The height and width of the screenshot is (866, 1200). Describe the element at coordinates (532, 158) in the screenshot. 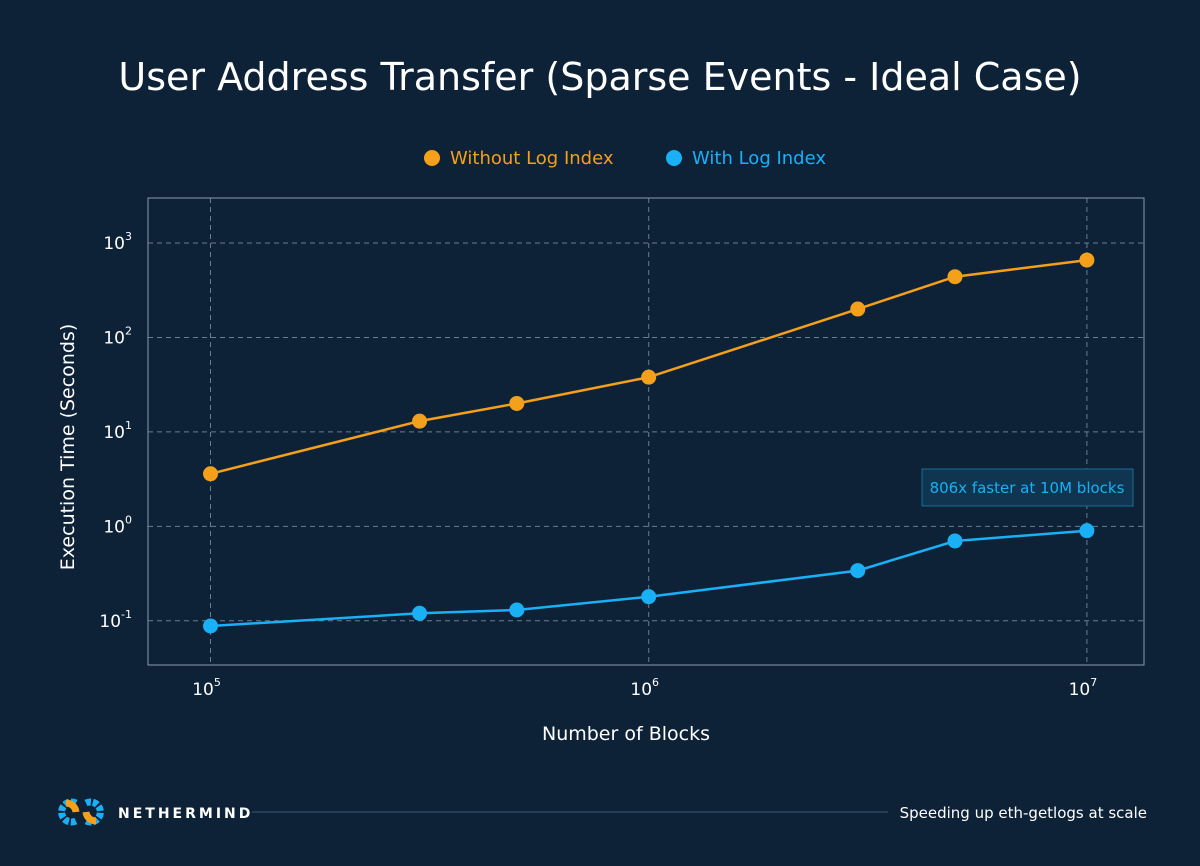

I see `legend-label-without-index: Without Log Index` at that location.